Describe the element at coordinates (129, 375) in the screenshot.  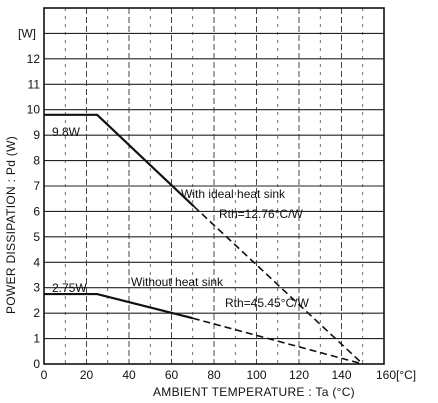
I see `x-tick-label: 40` at that location.